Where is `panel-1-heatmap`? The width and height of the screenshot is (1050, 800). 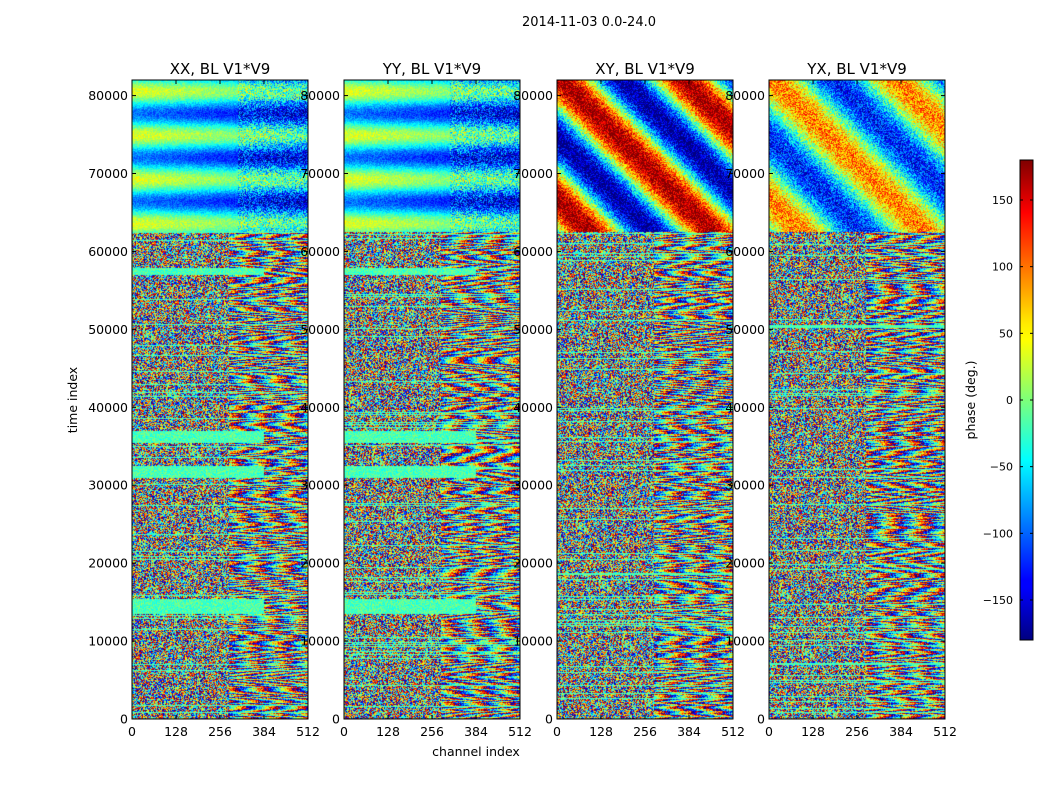
panel-1-heatmap is located at coordinates (220, 399).